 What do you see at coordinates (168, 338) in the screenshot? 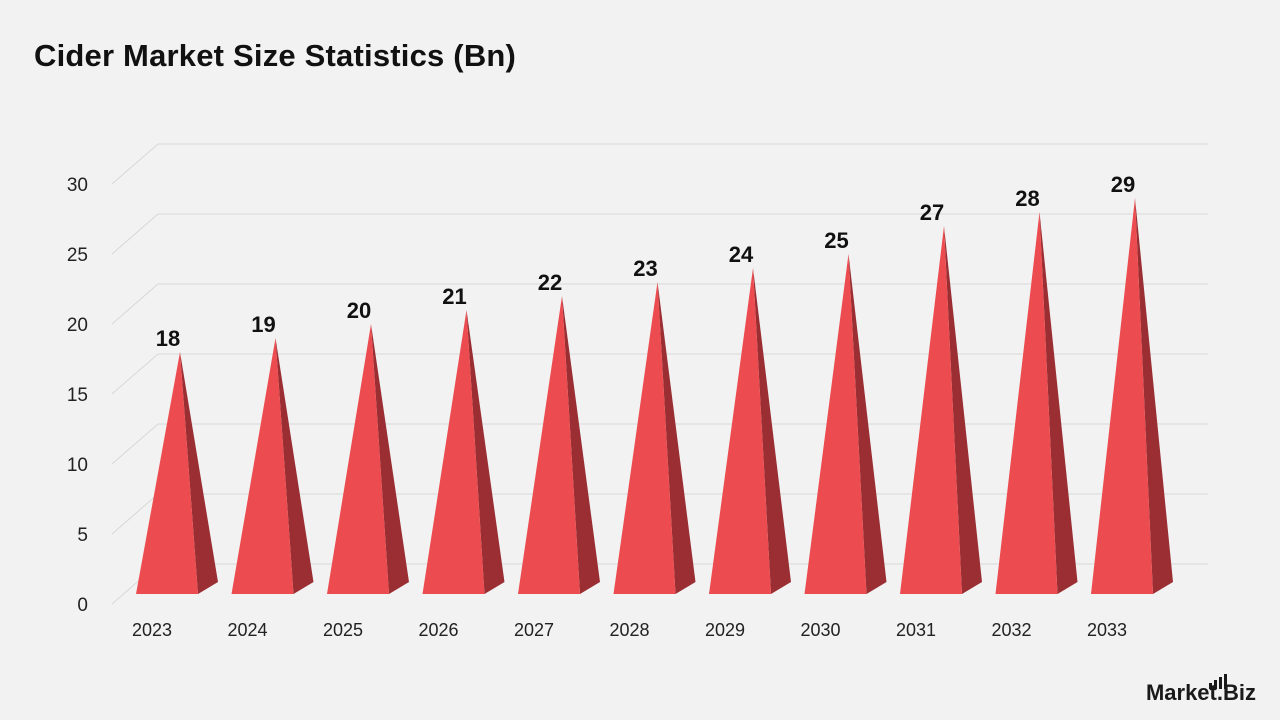
I see `data-label: 18` at bounding box center [168, 338].